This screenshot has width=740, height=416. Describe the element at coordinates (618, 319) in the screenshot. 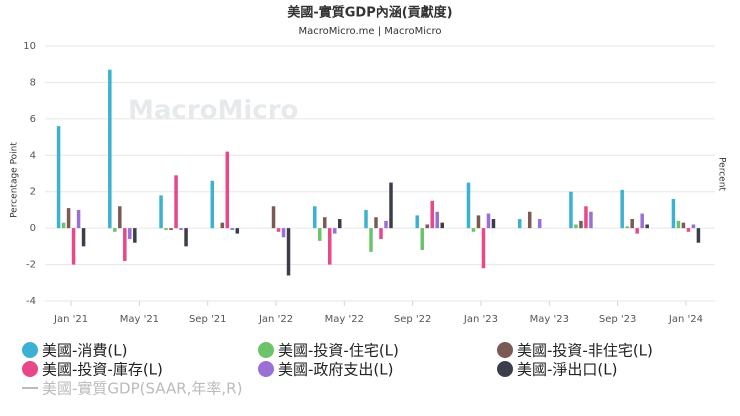

I see `x-tick-label: Sep '23` at that location.